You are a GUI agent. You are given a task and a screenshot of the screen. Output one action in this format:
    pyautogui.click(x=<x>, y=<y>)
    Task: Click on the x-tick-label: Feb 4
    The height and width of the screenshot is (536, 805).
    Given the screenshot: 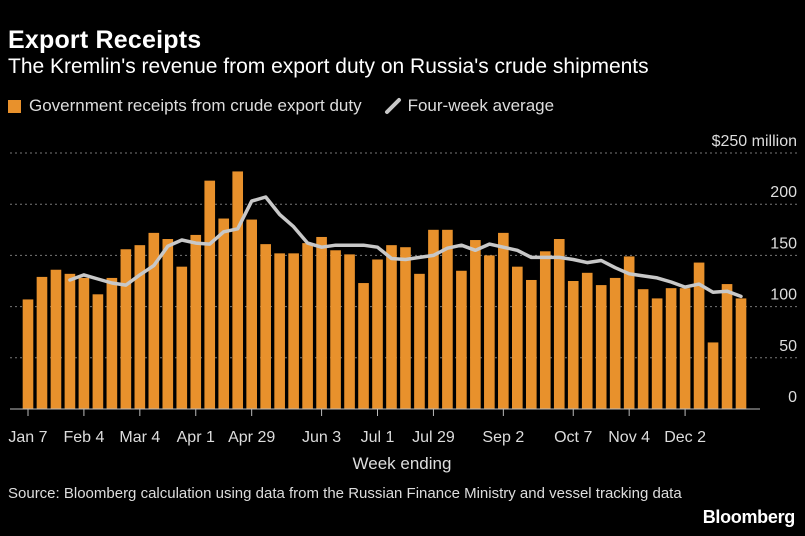 What is the action you would take?
    pyautogui.click(x=83, y=437)
    